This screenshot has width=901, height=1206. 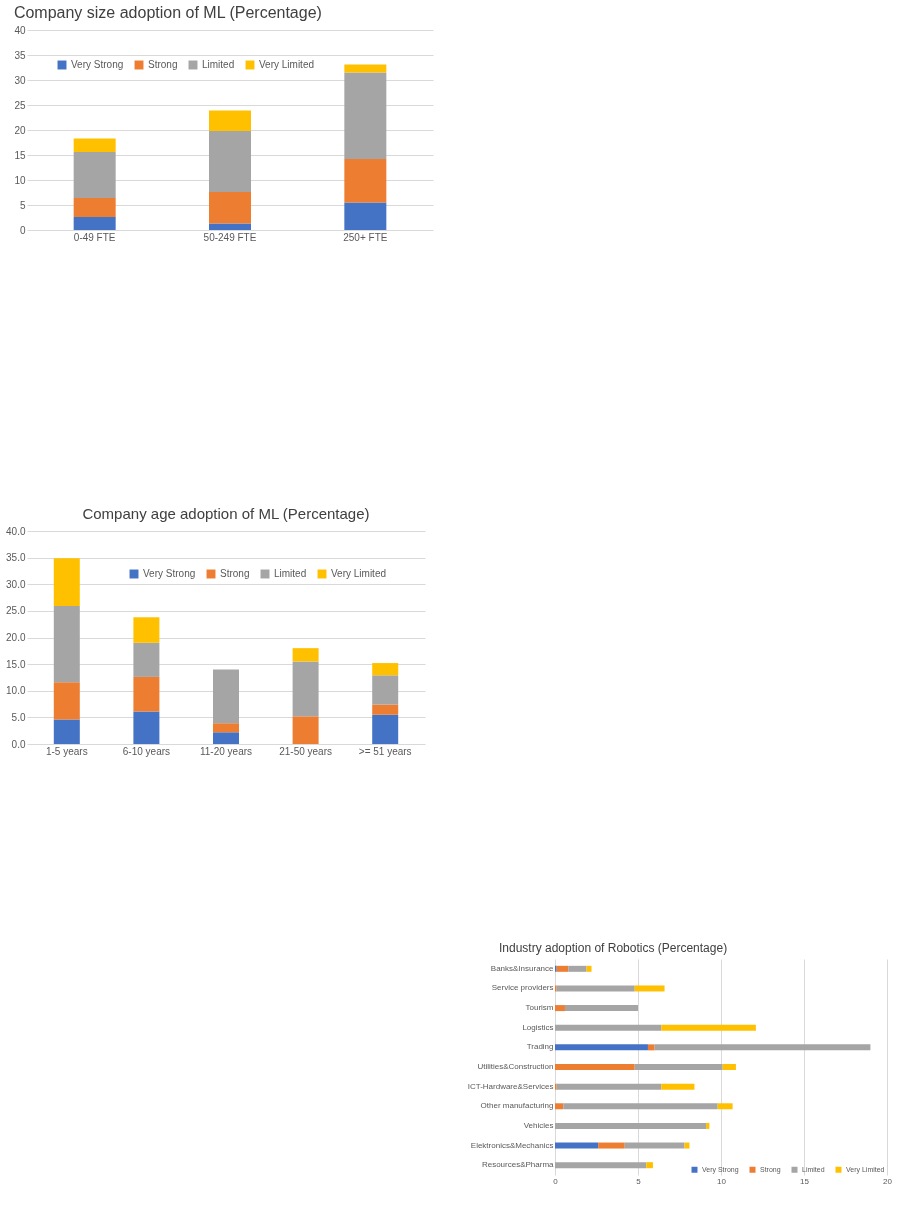 I want to click on y-tick-label: Utilities&Construction, so click(x=515, y=1066).